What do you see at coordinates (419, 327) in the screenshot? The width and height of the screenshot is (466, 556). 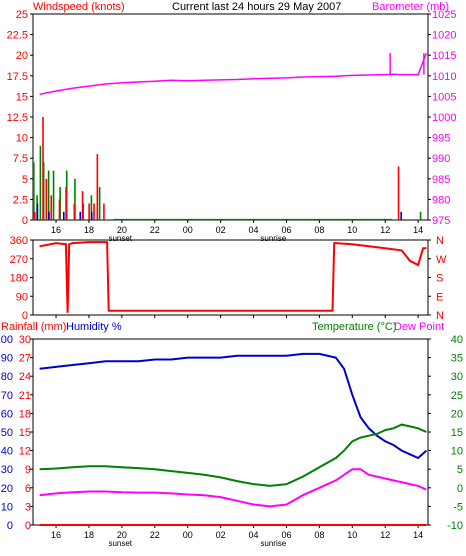 I see `dewpoint-axis-title: Dew Point` at bounding box center [419, 327].